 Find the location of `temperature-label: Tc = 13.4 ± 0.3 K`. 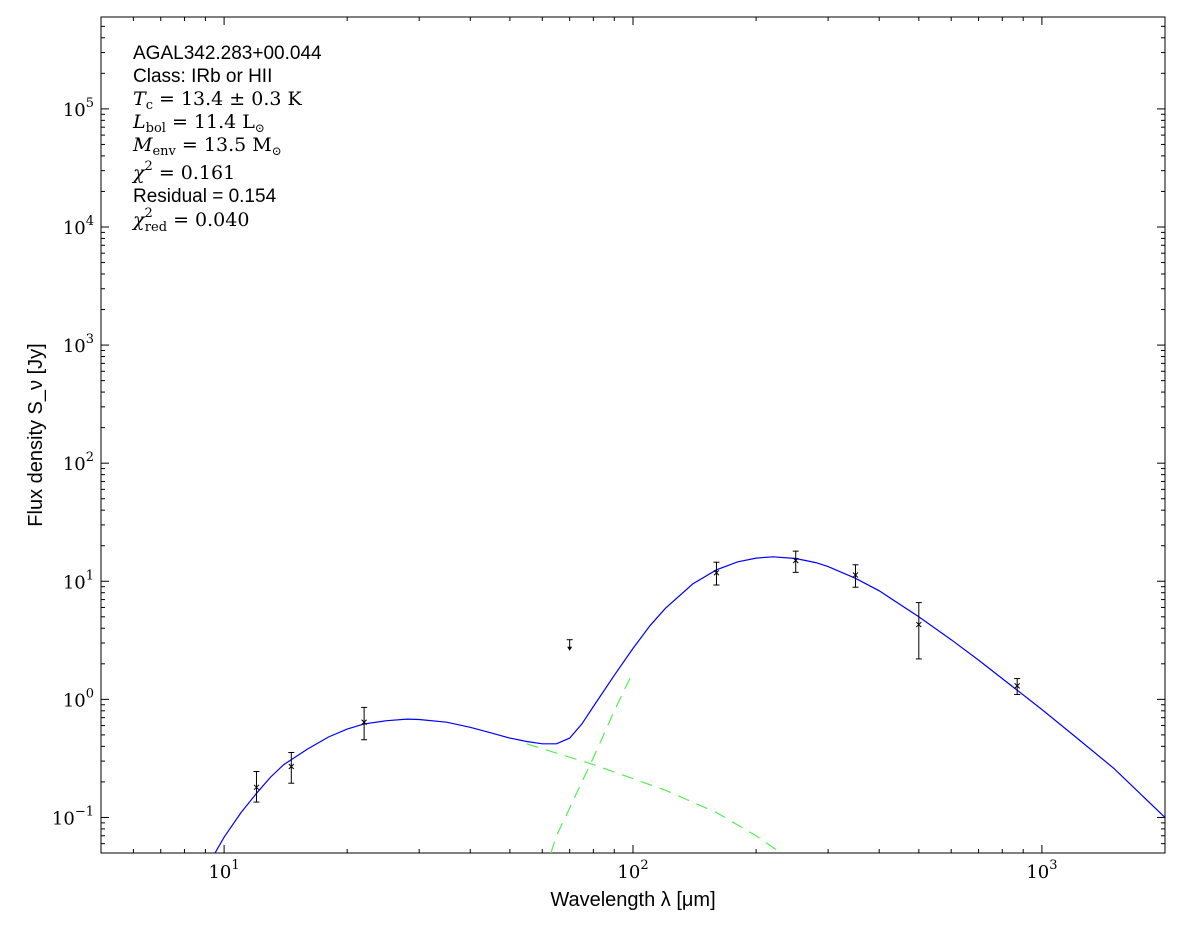

temperature-label: Tc = 13.4 ± 0.3 K is located at coordinates (218, 100).